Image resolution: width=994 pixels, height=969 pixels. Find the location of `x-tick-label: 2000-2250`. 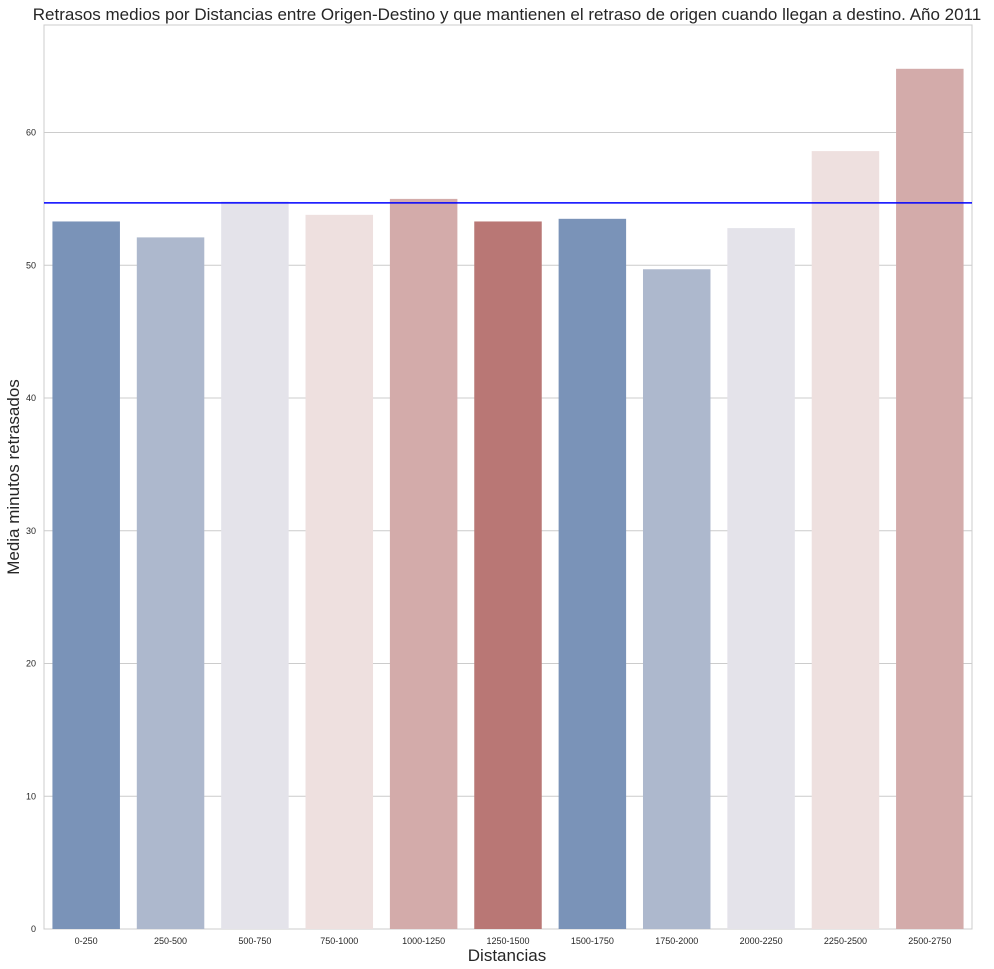

x-tick-label: 2000-2250 is located at coordinates (761, 941).